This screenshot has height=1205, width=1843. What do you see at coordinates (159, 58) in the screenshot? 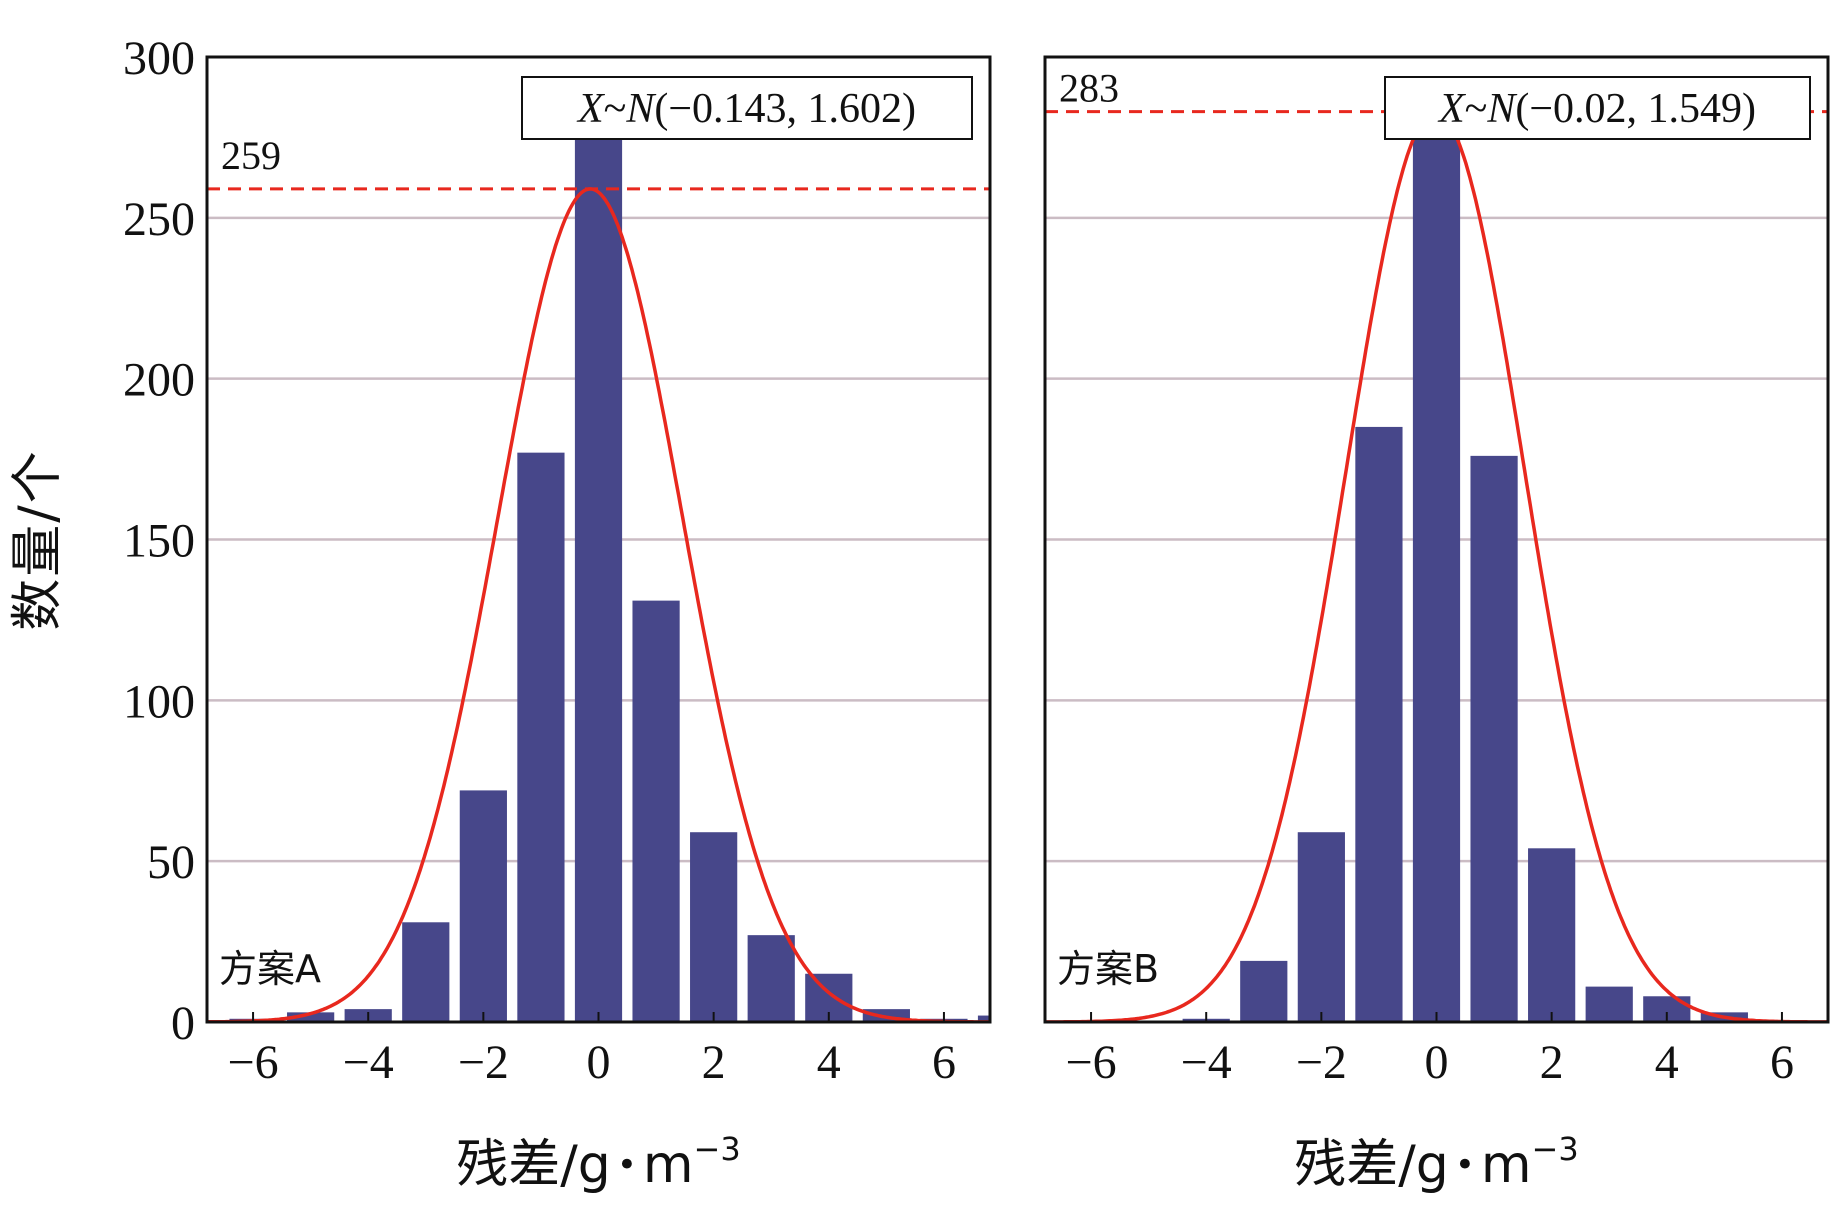
I see `y-tick-label: 300` at bounding box center [159, 58].